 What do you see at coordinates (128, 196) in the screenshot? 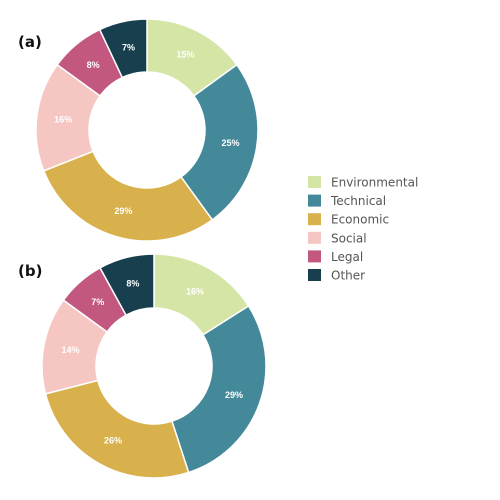
I see `donut-a-slice-economic` at bounding box center [128, 196].